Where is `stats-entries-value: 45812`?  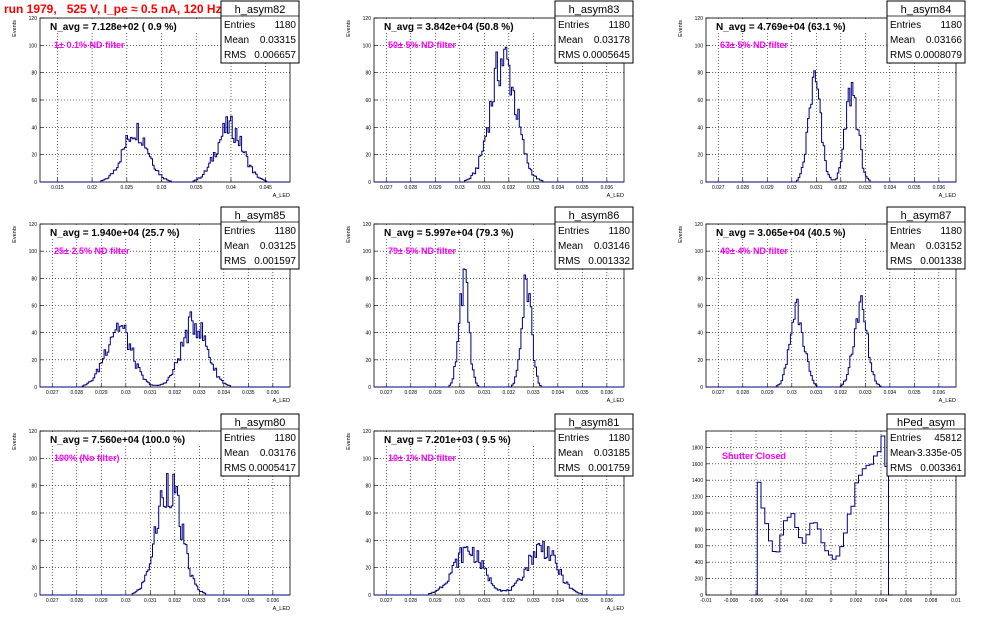 stats-entries-value: 45812 is located at coordinates (948, 438).